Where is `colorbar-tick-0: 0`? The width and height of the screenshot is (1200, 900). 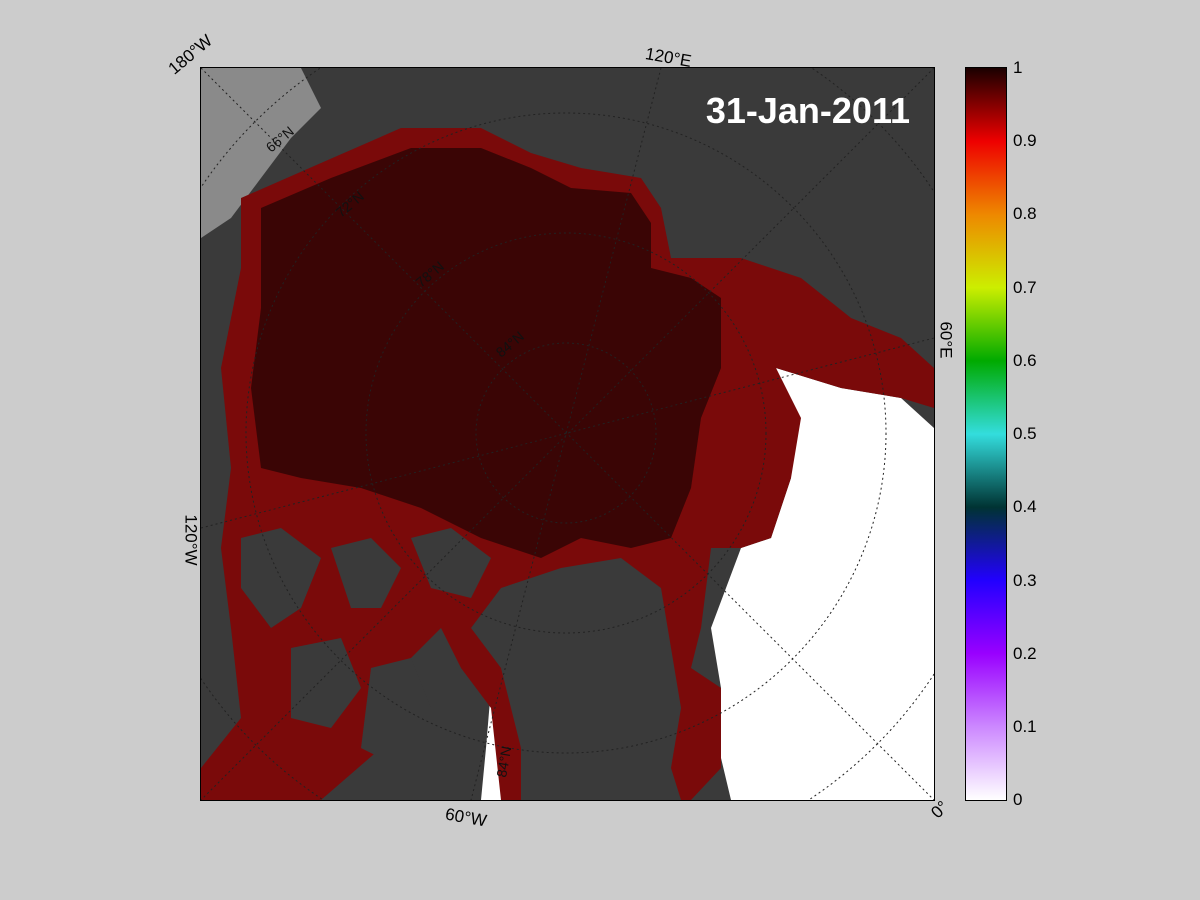 colorbar-tick-0: 0 is located at coordinates (1018, 799).